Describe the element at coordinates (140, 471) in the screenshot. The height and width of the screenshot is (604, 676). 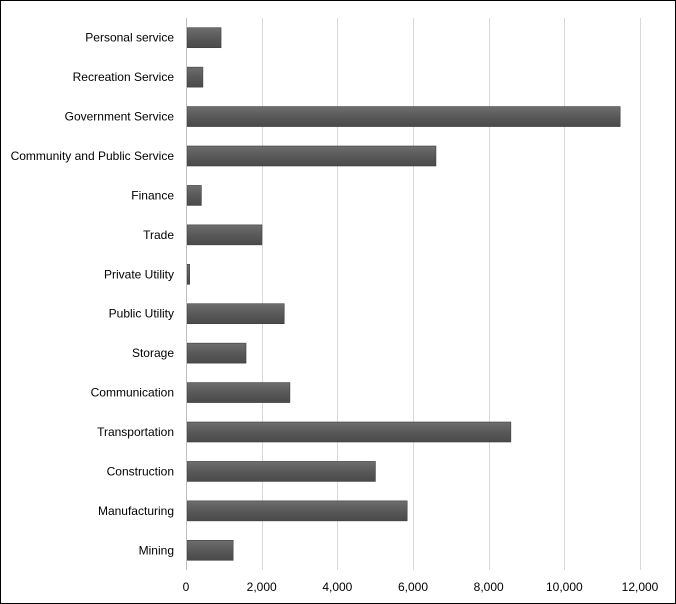
I see `category-label: Construction` at that location.